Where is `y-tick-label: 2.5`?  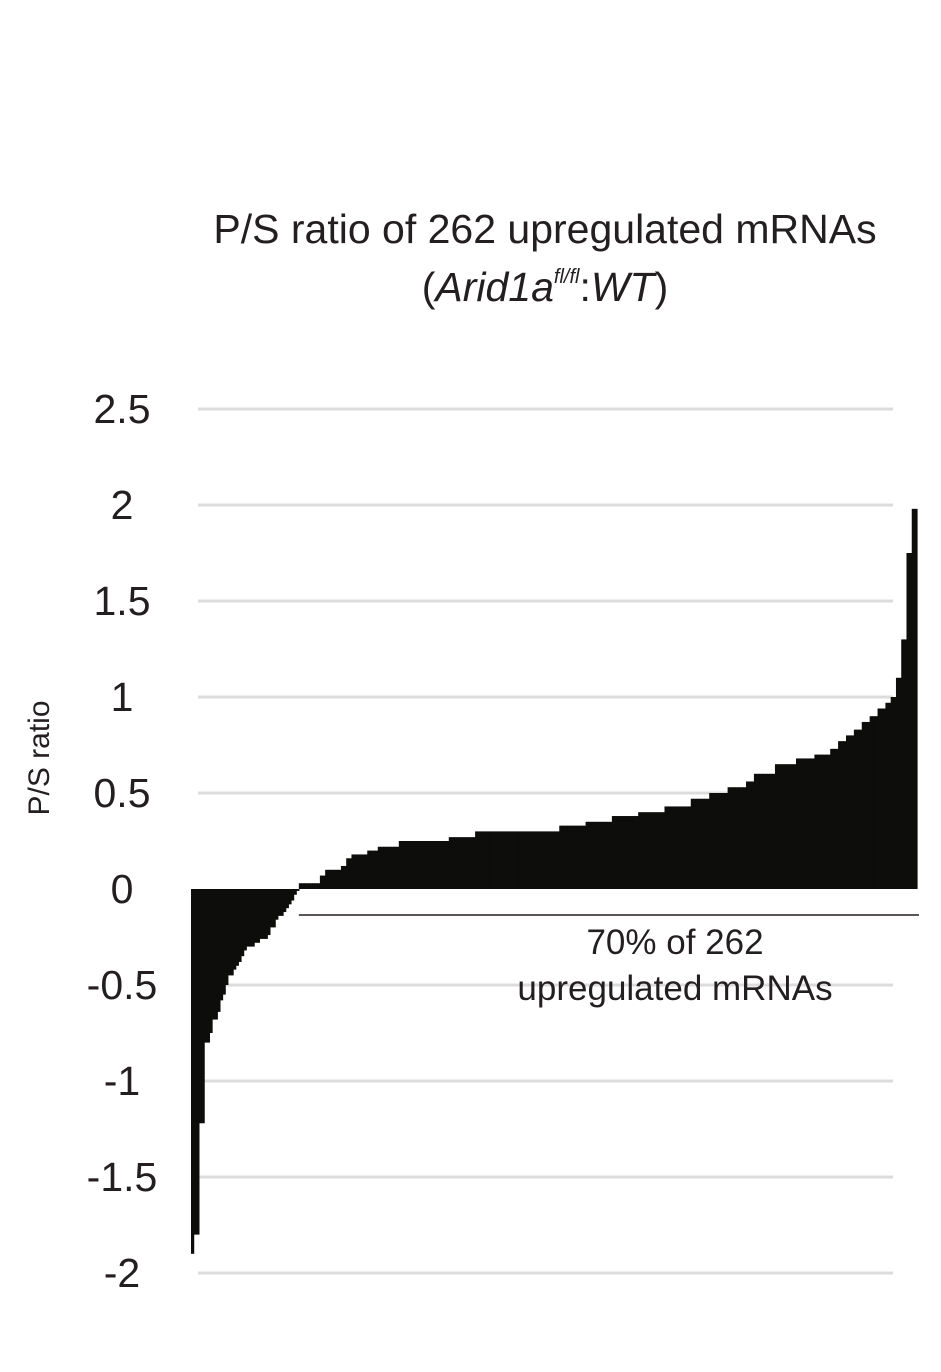
y-tick-label: 2.5 is located at coordinates (122, 409).